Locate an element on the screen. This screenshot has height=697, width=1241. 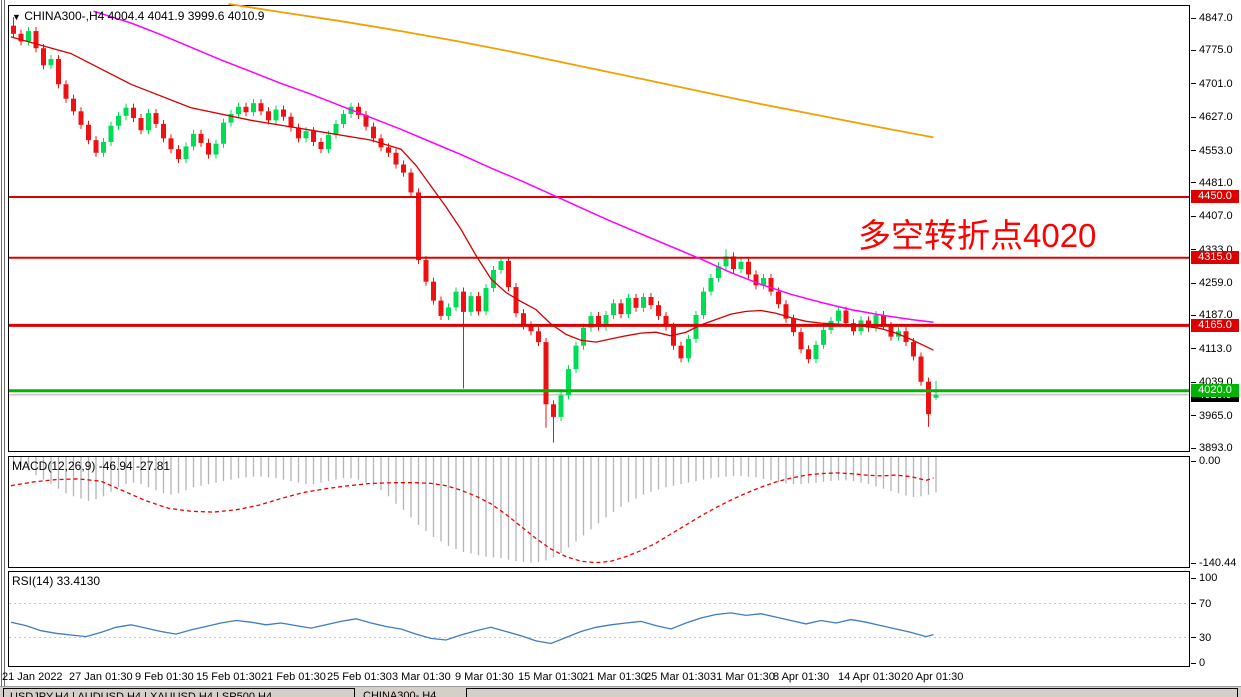
trend-annotation: 多空转折点4020 is located at coordinates (977, 235).